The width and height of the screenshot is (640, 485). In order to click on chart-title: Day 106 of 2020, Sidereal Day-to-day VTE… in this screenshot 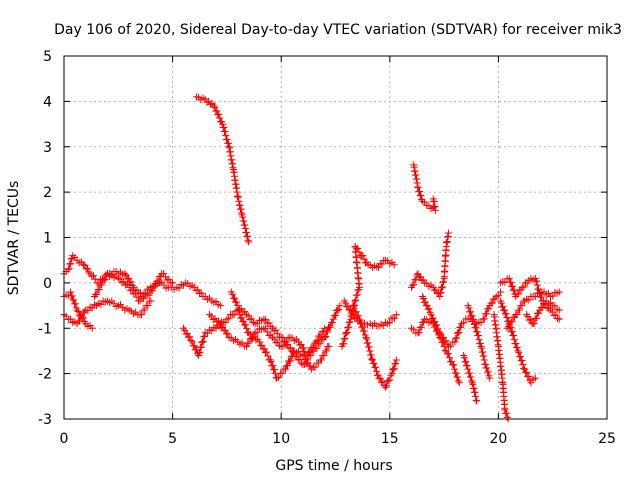, I will do `click(338, 30)`.